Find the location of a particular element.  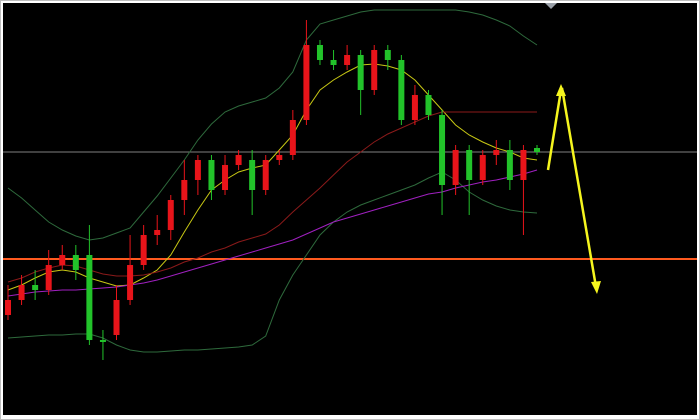

arrow-up is located at coordinates (554, 130).